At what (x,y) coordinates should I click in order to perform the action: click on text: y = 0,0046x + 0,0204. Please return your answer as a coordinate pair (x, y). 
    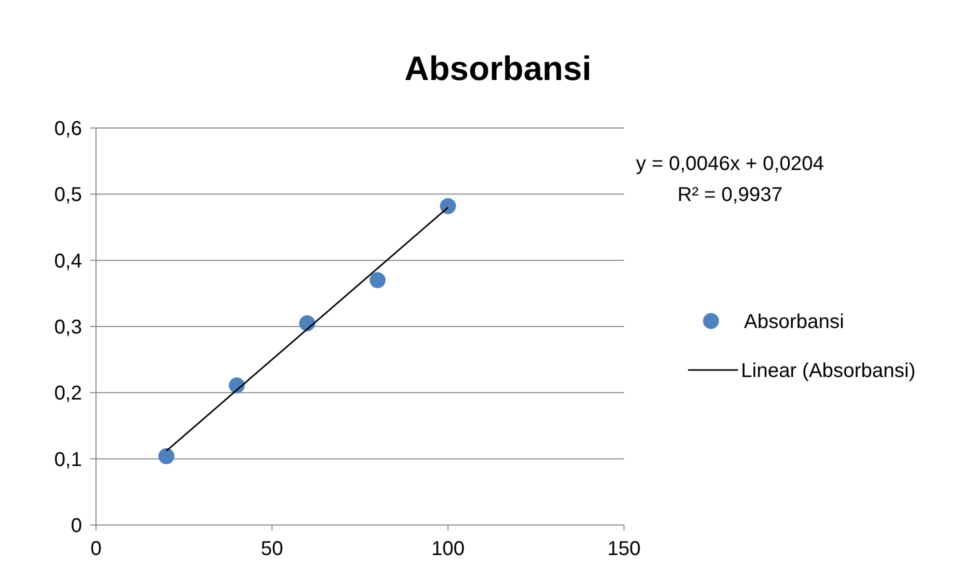
    Looking at the image, I should click on (730, 164).